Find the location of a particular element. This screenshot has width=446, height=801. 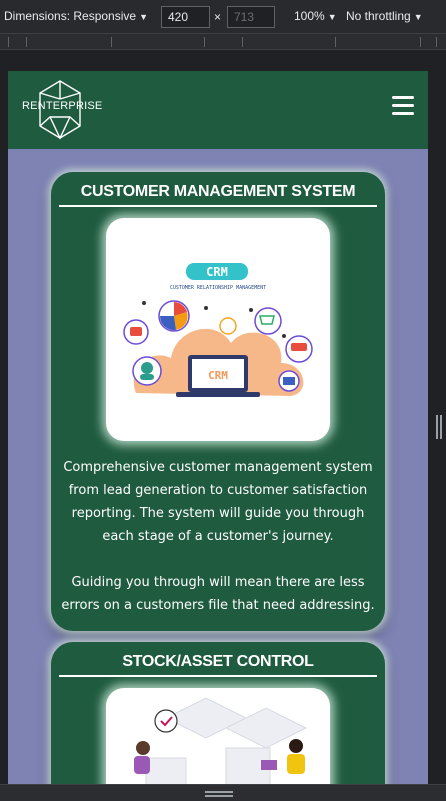

service-card-stock: STOCK/ASSET CONTROL is located at coordinates (218, 713).